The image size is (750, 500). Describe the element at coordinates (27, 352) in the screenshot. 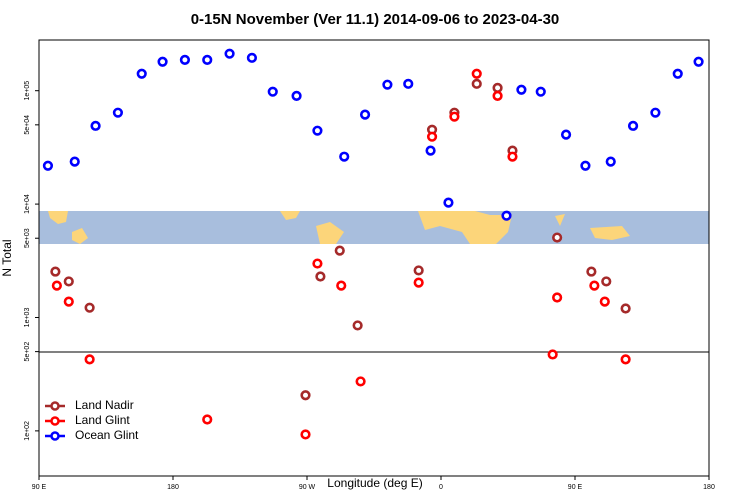

I see `y-tick-label: 5e+02` at that location.